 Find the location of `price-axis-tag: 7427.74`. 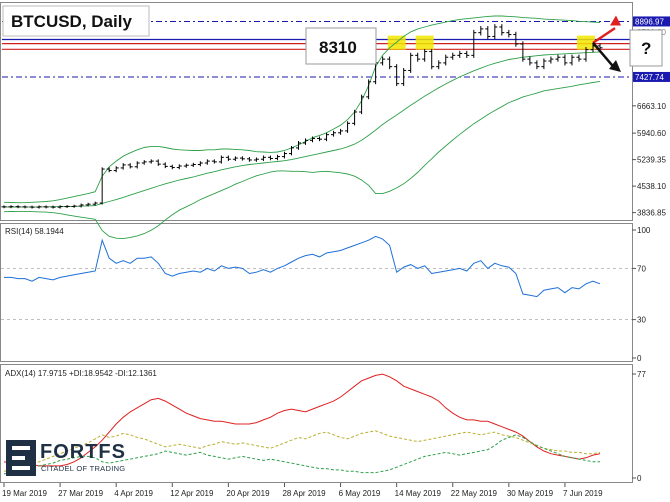

price-axis-tag: 7427.74 is located at coordinates (649, 77).